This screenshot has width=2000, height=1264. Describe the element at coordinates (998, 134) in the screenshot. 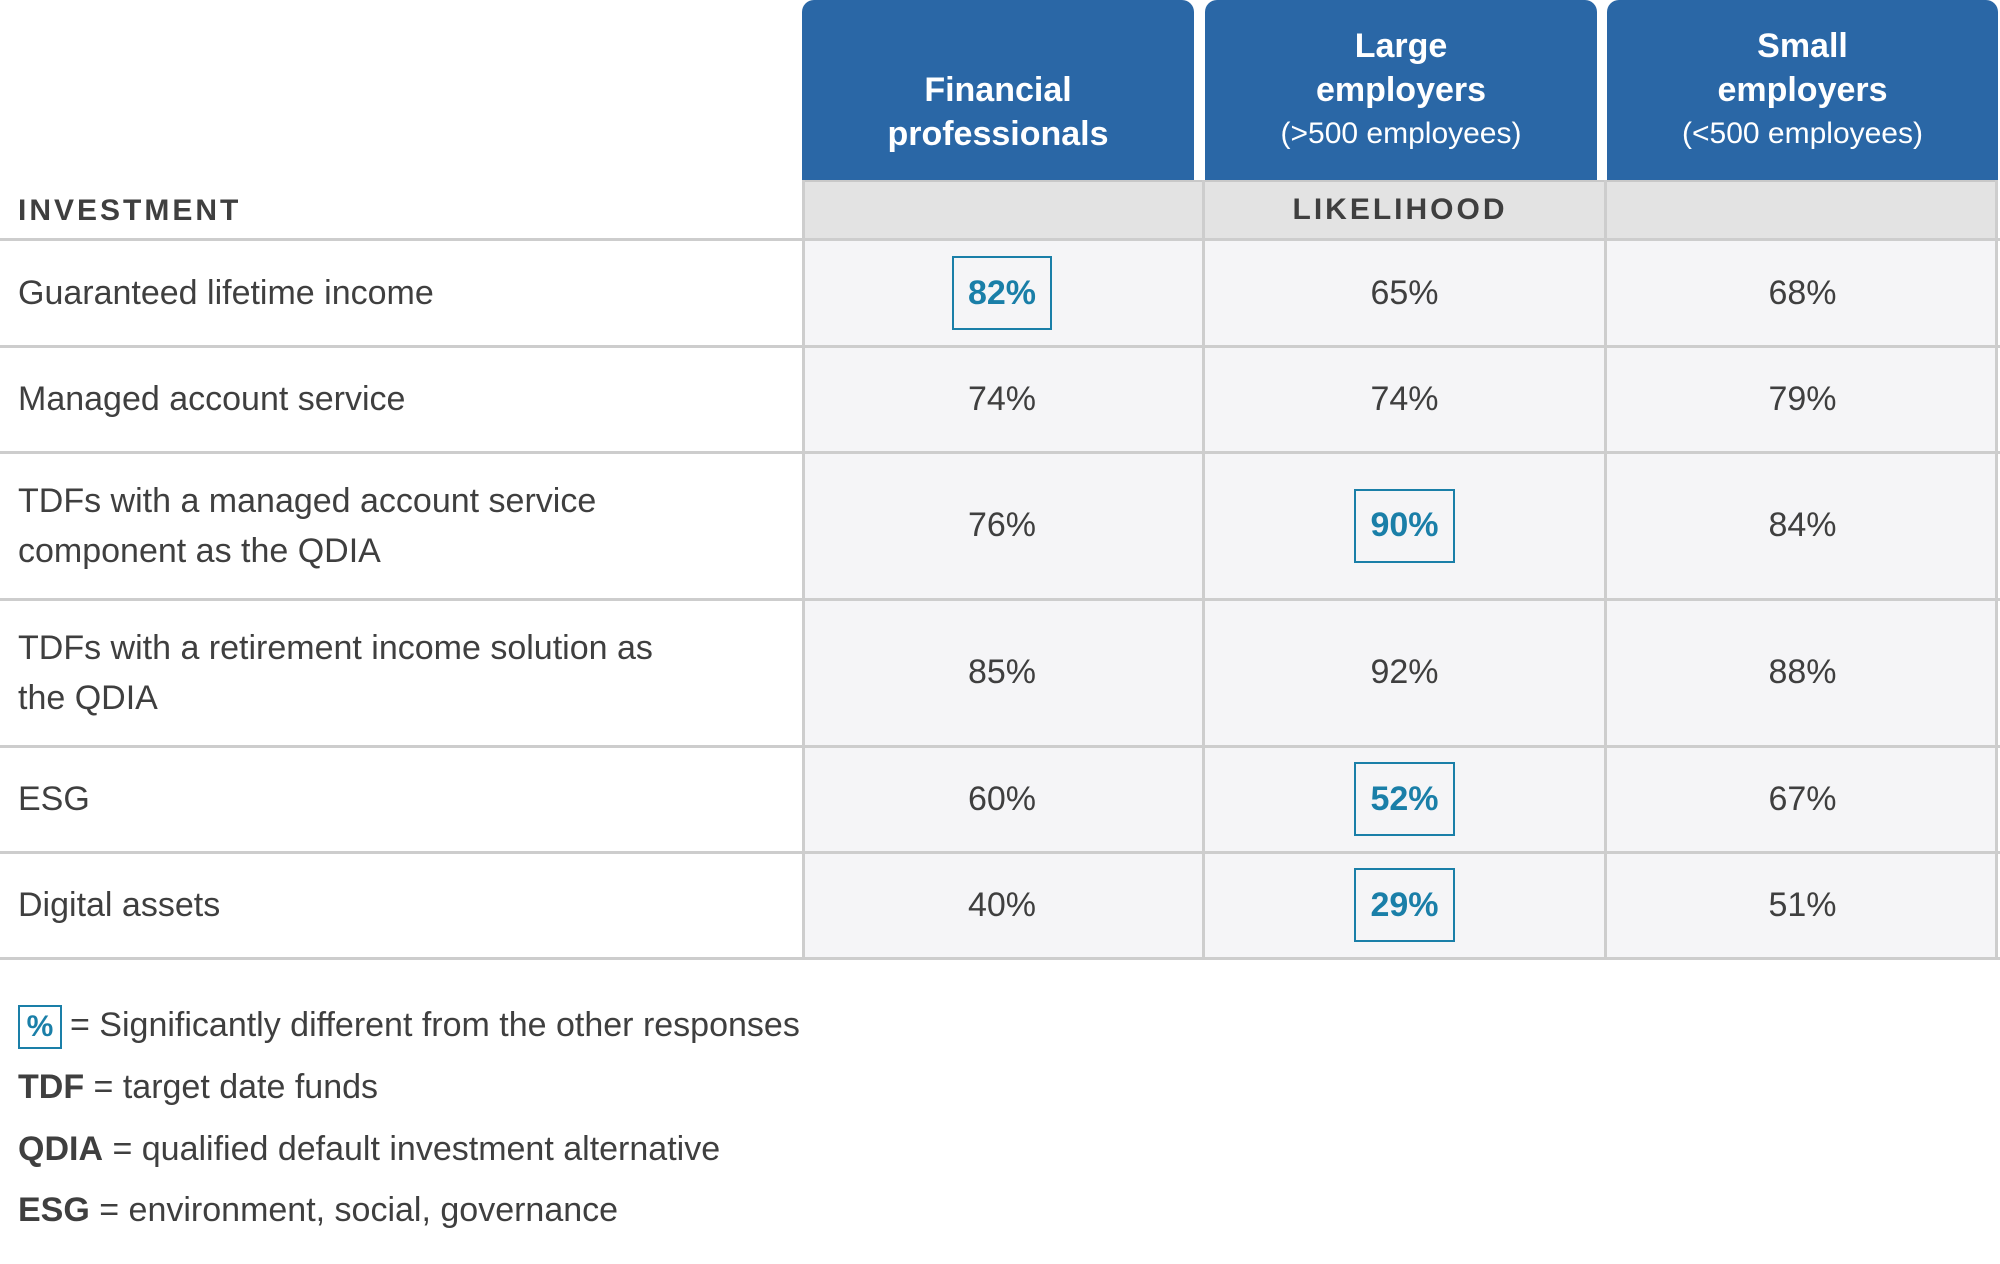

I see `column-header-line: professionals` at that location.